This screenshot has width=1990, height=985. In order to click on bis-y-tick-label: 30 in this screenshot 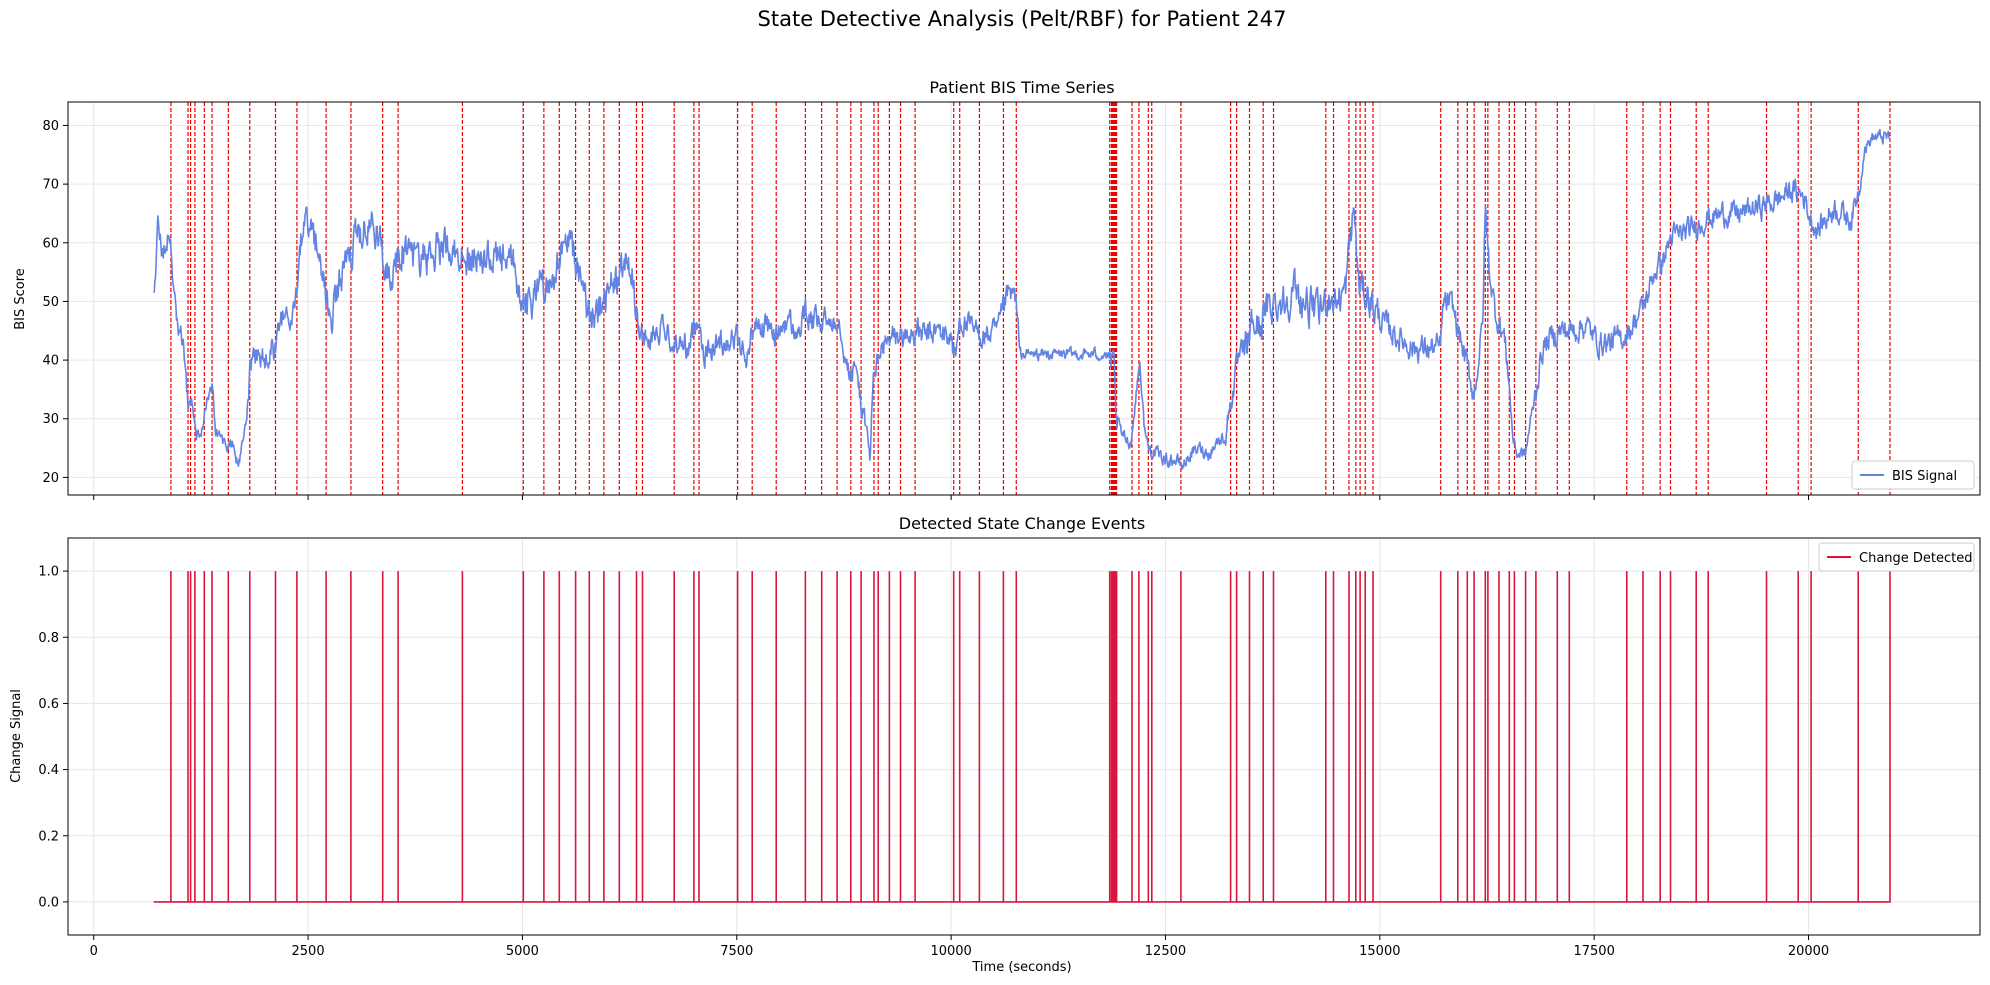, I will do `click(50, 419)`.